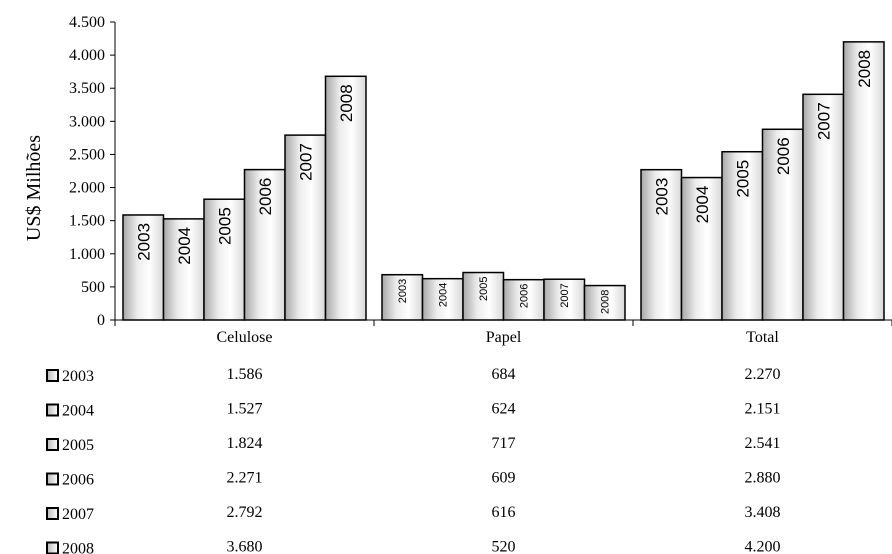 The height and width of the screenshot is (554, 892). I want to click on table-cell-value: 520, so click(504, 546).